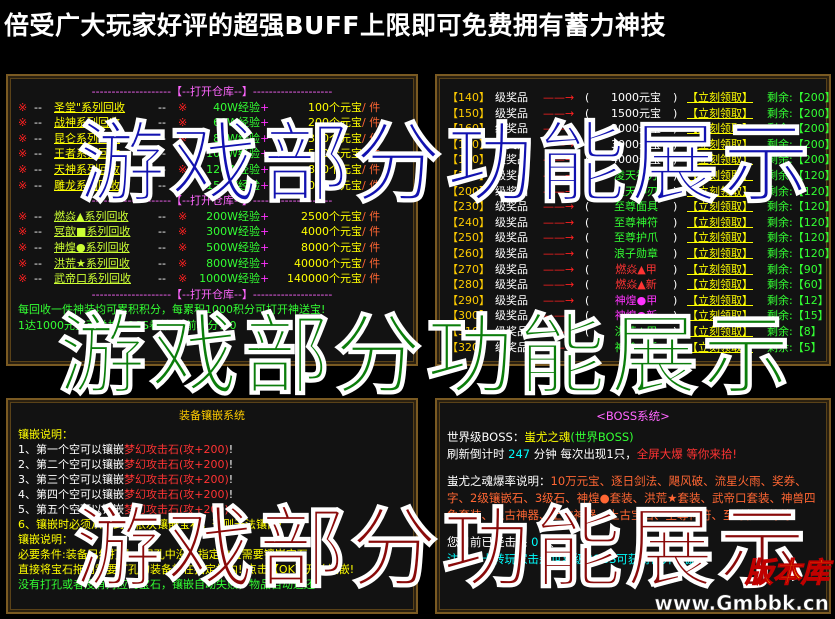 This screenshot has height=619, width=835. What do you see at coordinates (212, 415) in the screenshot?
I see `panel-title: 装备镶嵌系统` at bounding box center [212, 415].